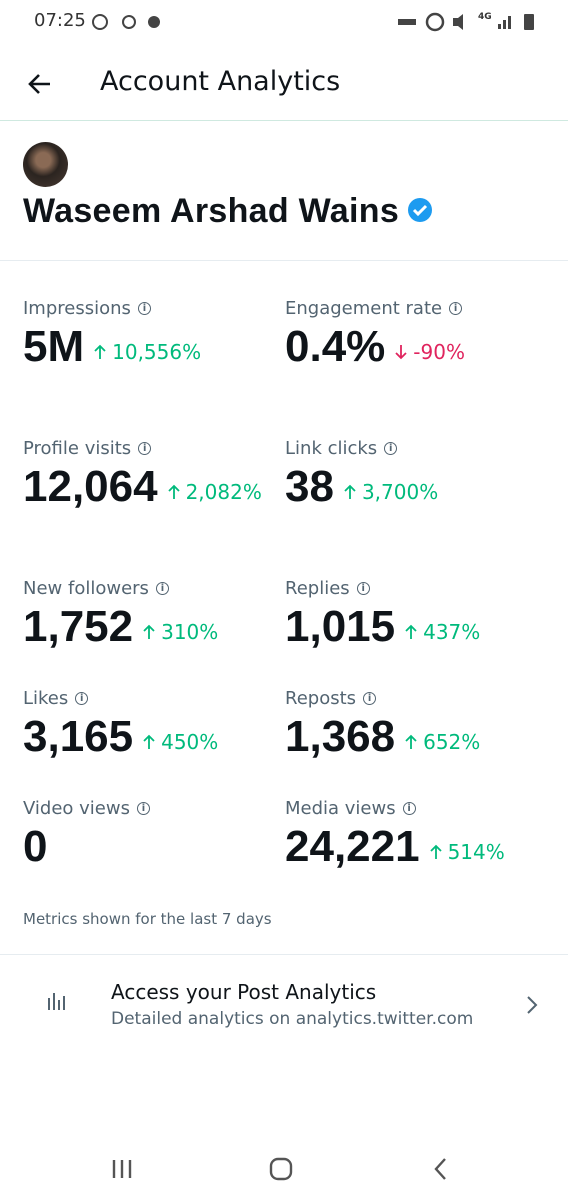 The height and width of the screenshot is (1200, 568). What do you see at coordinates (452, 632) in the screenshot?
I see `metric-change-text: 437%` at bounding box center [452, 632].